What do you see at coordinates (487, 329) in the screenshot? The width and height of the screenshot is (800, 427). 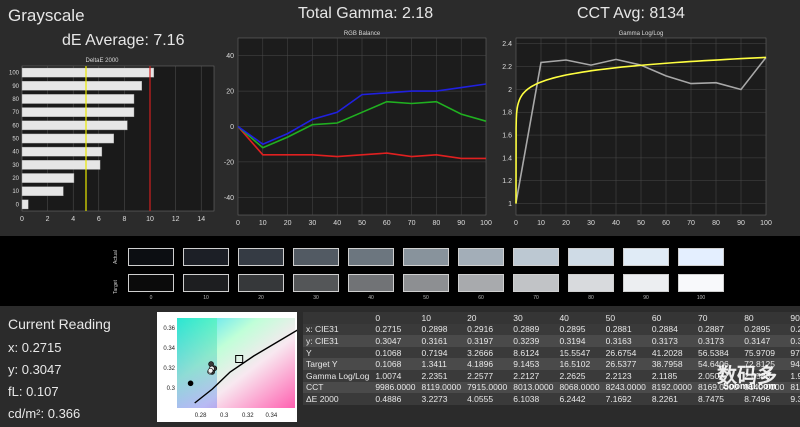 I see `table-cell: 0.2916` at bounding box center [487, 329].